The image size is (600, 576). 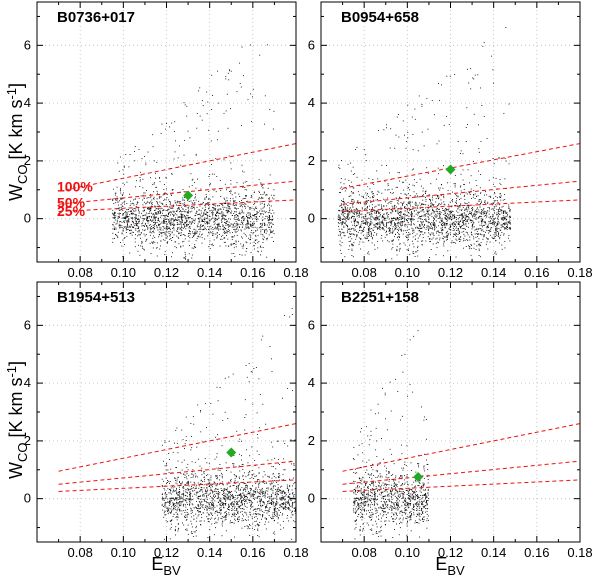 I want to click on y-tick-label: 6, so click(x=311, y=44).